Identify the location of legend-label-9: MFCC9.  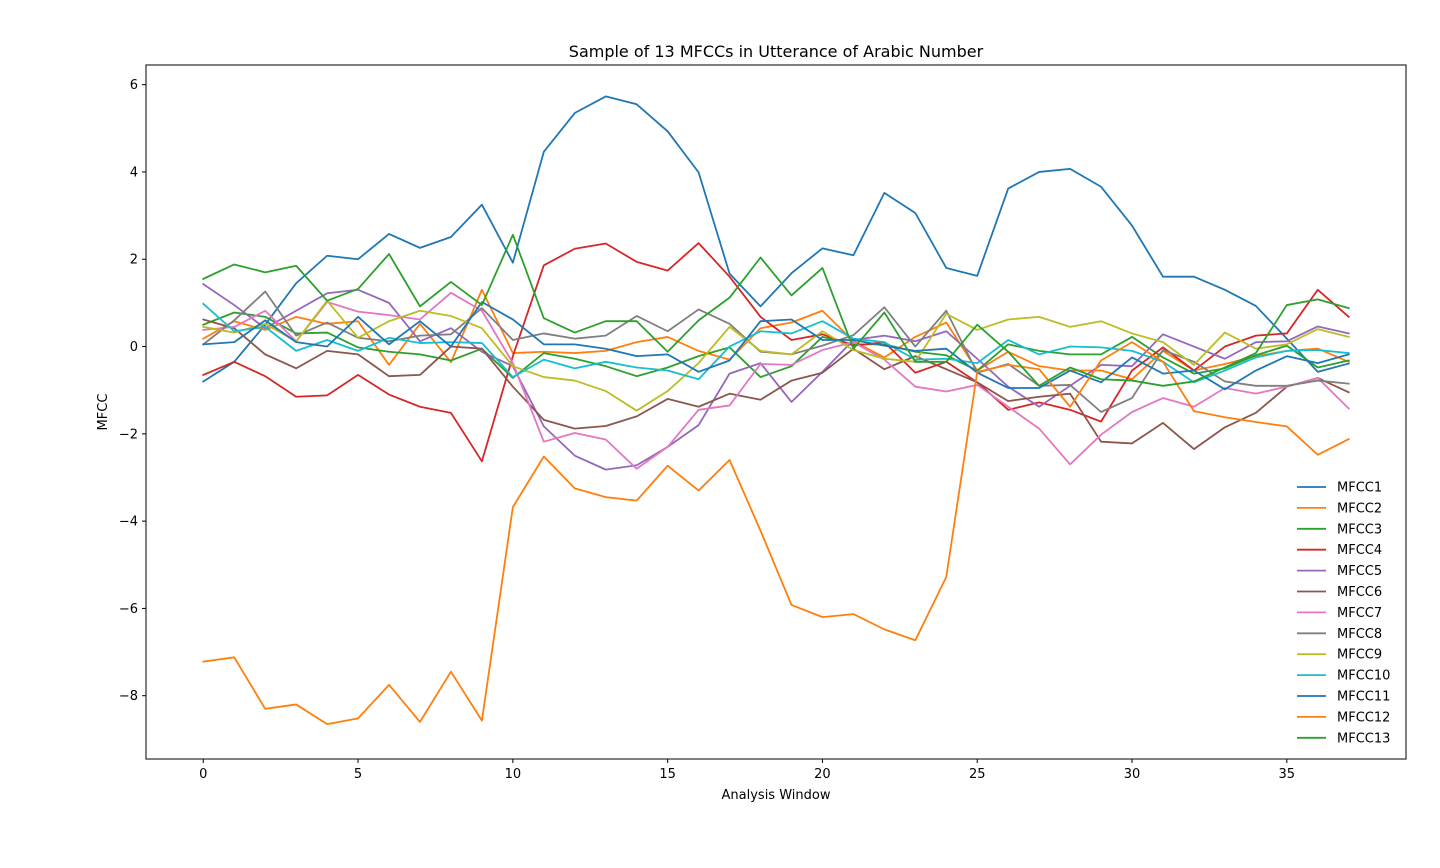
(1359, 655).